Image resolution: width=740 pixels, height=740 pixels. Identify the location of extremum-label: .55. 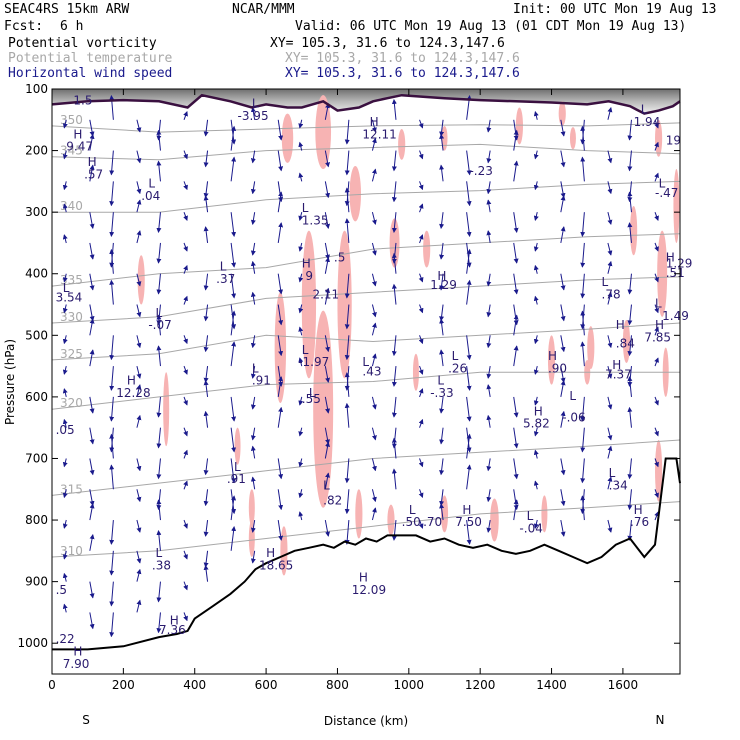
(311, 399).